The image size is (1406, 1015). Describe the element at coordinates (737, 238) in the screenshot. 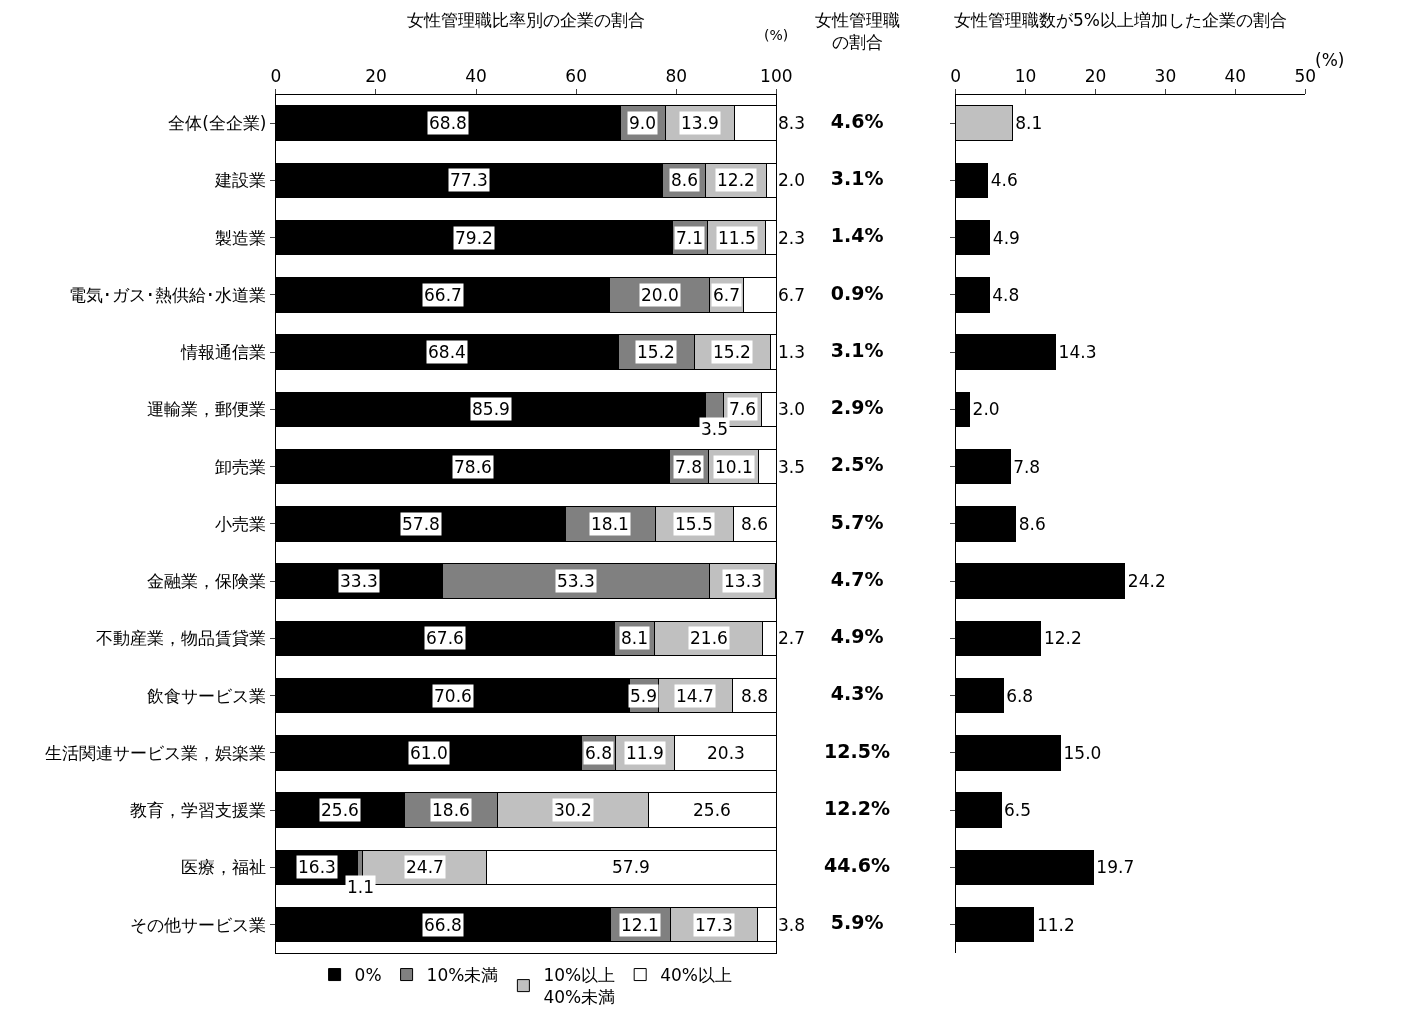

I see `data-label: 11.5` at that location.